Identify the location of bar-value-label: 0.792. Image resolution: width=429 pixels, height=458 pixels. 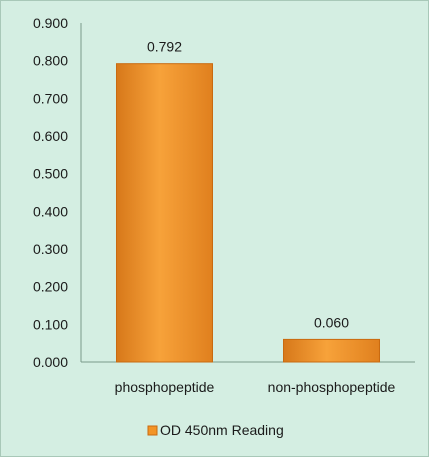
(164, 47).